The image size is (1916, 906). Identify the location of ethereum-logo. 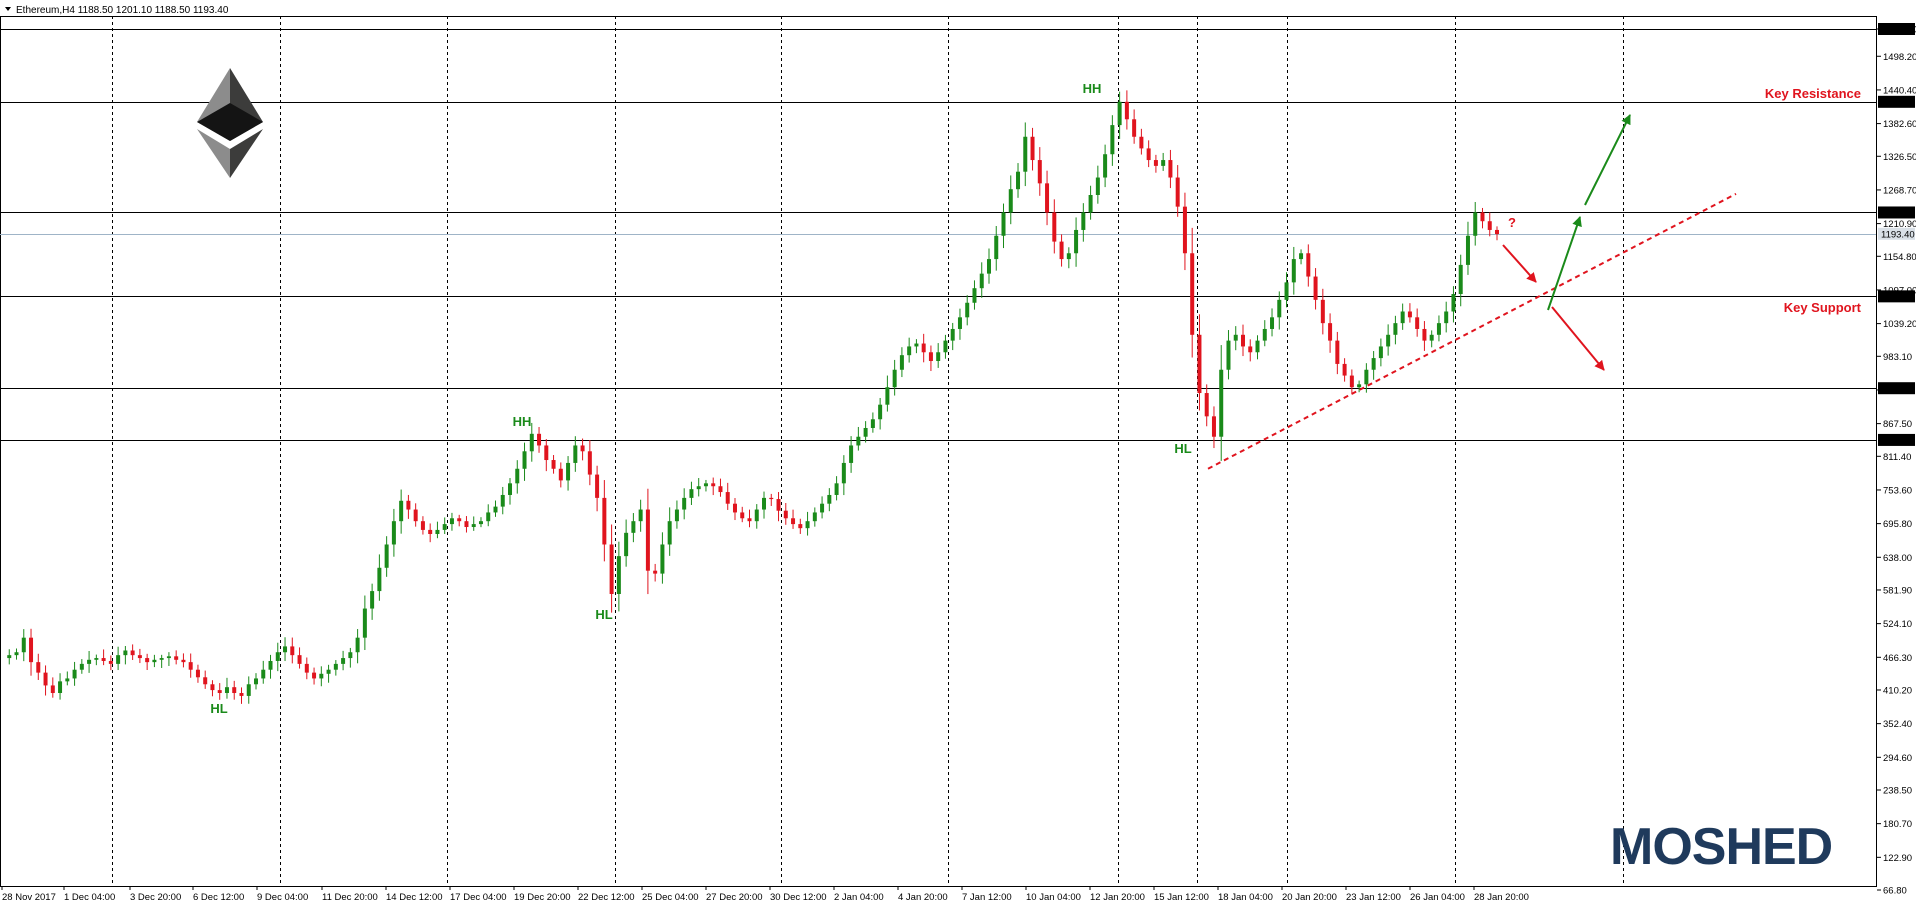
(230, 123).